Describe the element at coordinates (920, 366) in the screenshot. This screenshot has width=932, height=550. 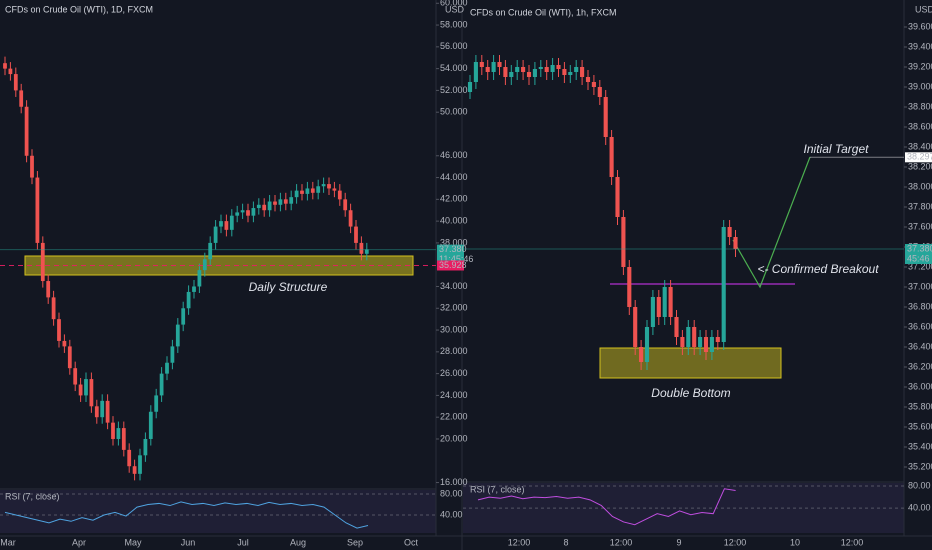
I see `y-tick-label: 36.200` at that location.